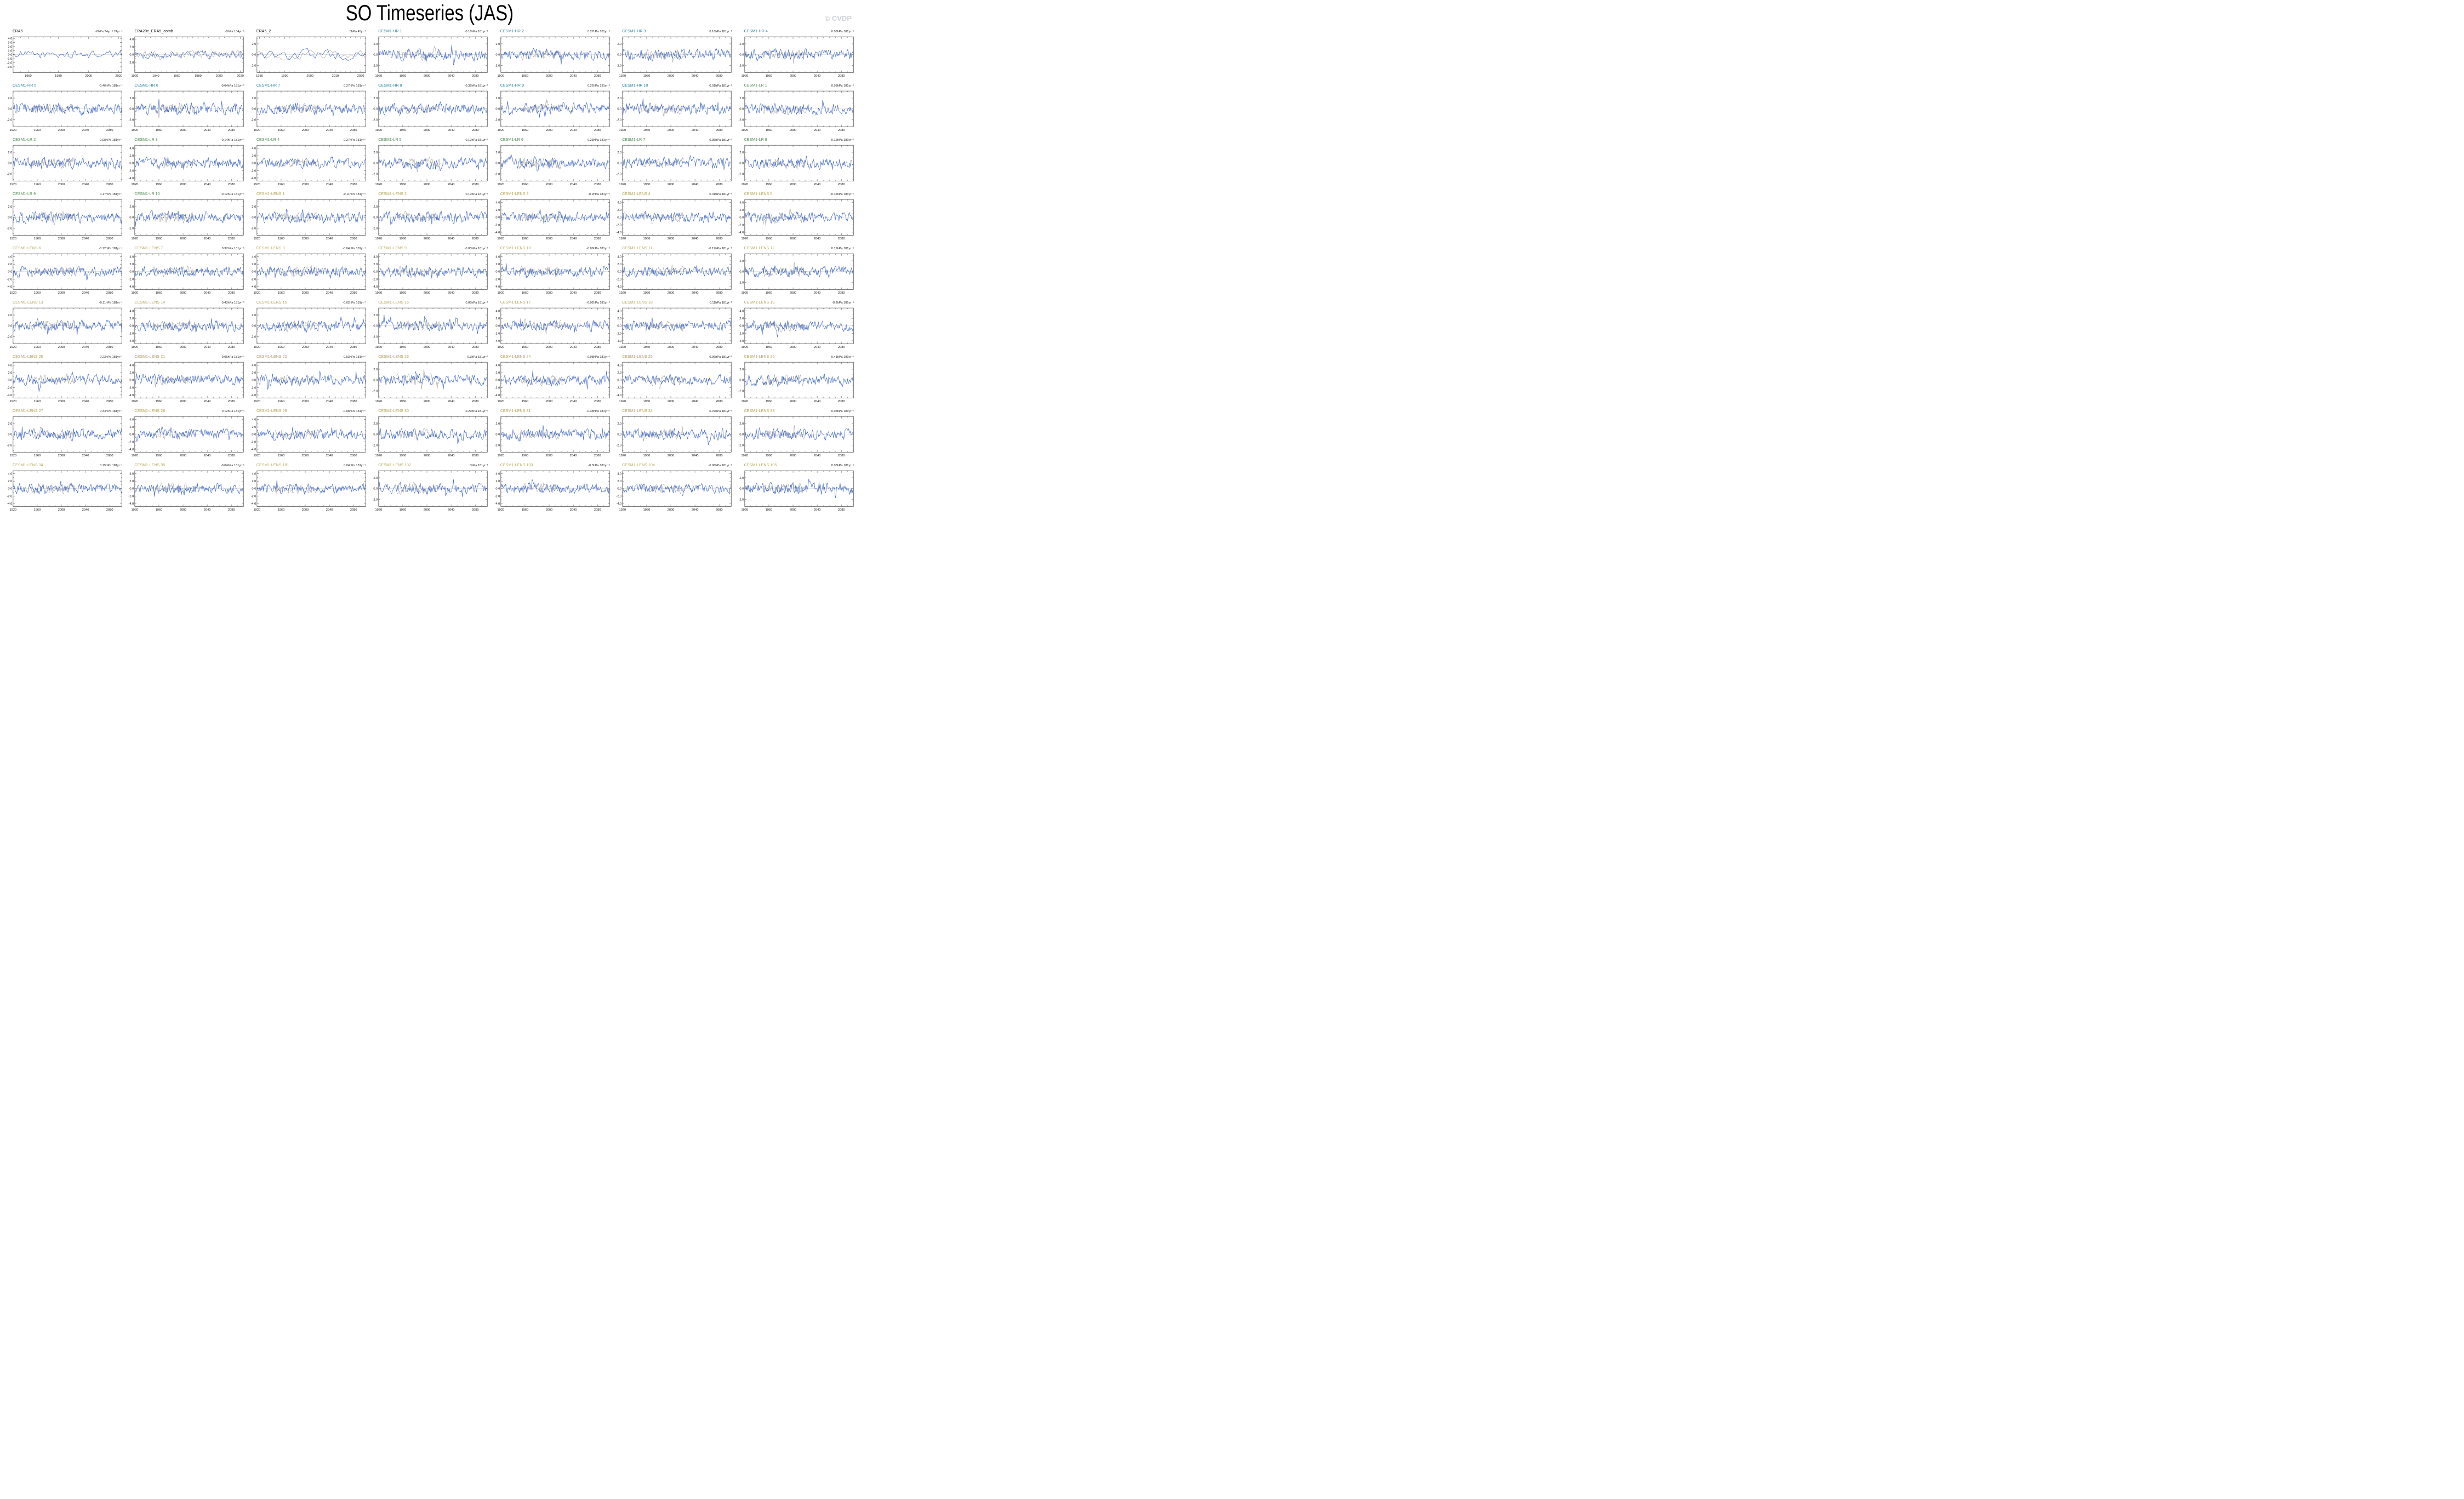 The width and height of the screenshot is (2464, 1499). What do you see at coordinates (186, 86) in the screenshot?
I see `panel-header: CESM1-HR 6 -0.04hPa 181yr⁻¹` at bounding box center [186, 86].